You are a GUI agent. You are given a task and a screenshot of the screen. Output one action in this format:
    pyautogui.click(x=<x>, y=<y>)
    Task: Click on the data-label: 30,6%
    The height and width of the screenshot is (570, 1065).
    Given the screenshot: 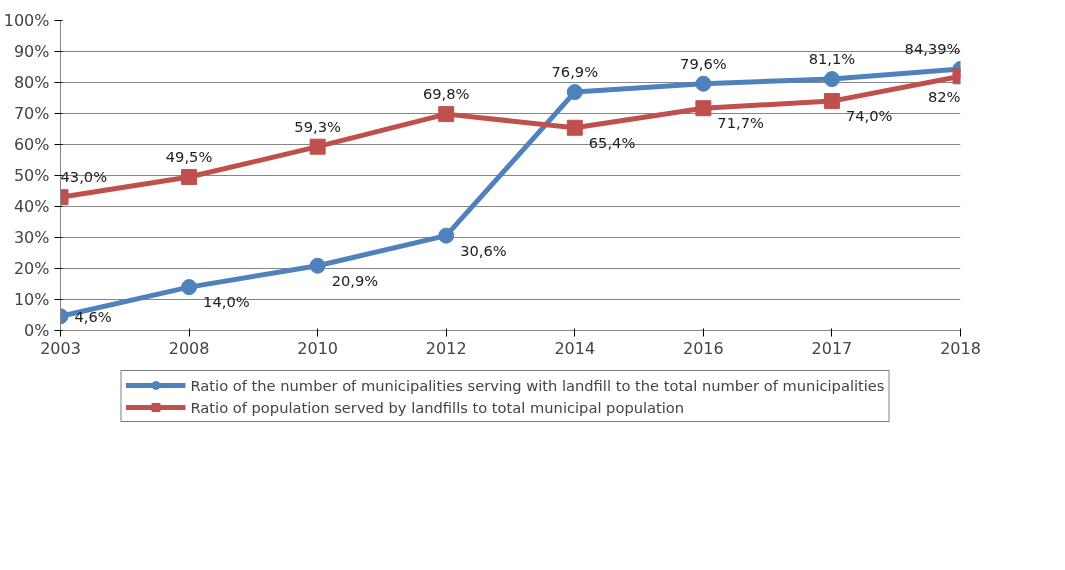 What is the action you would take?
    pyautogui.click(x=483, y=250)
    